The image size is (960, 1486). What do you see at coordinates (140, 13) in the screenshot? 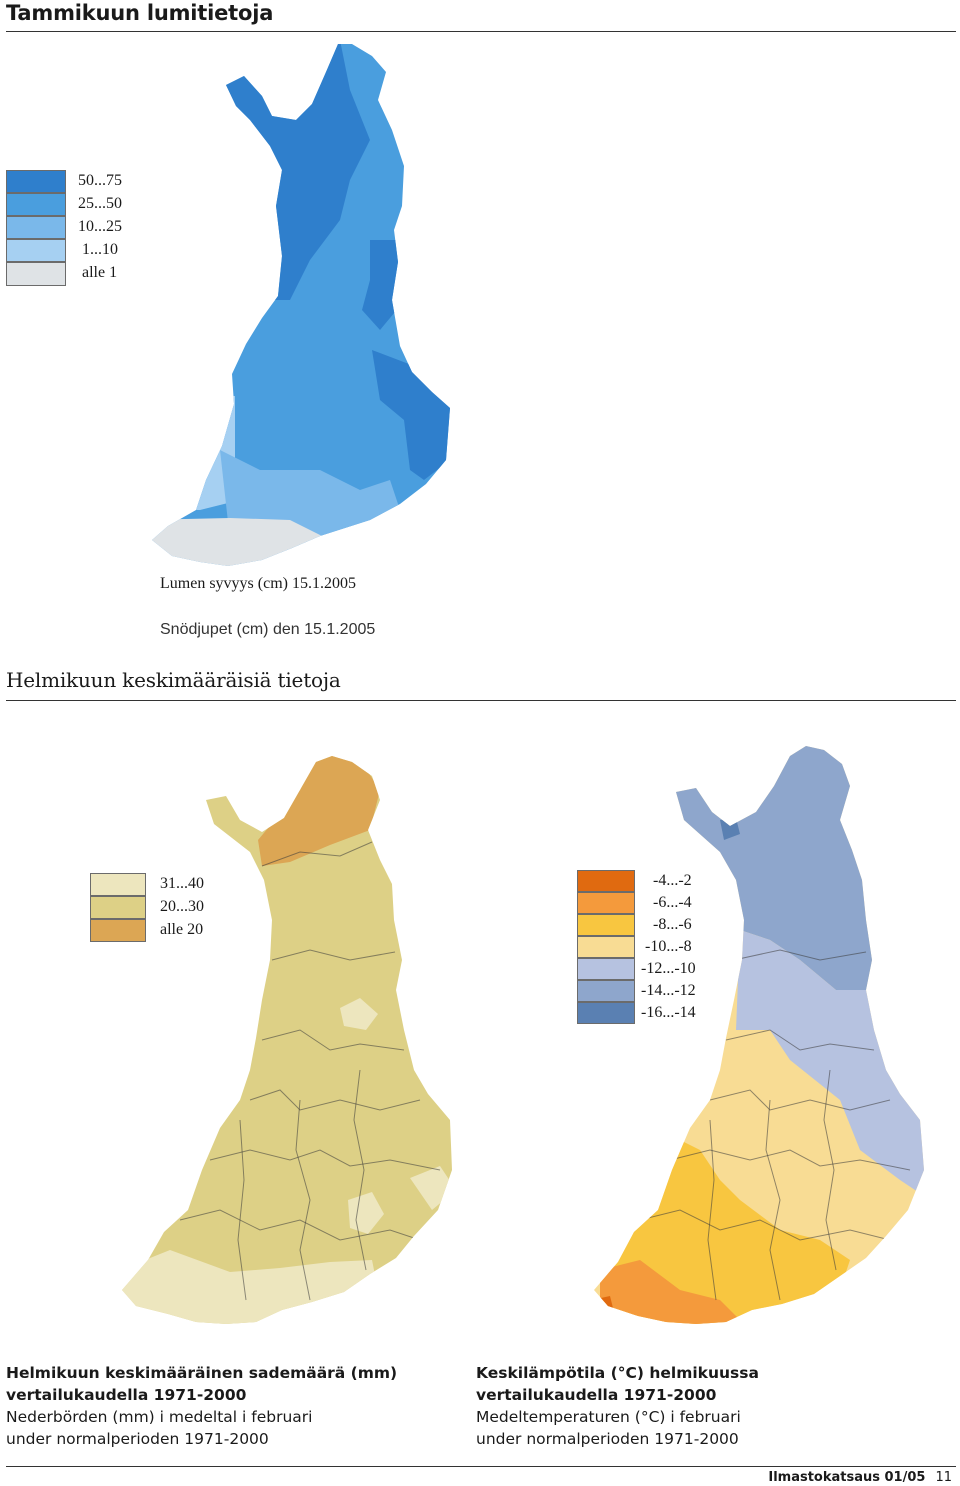
I see `section-title-snow: Tammikuun lumitietoja` at bounding box center [140, 13].